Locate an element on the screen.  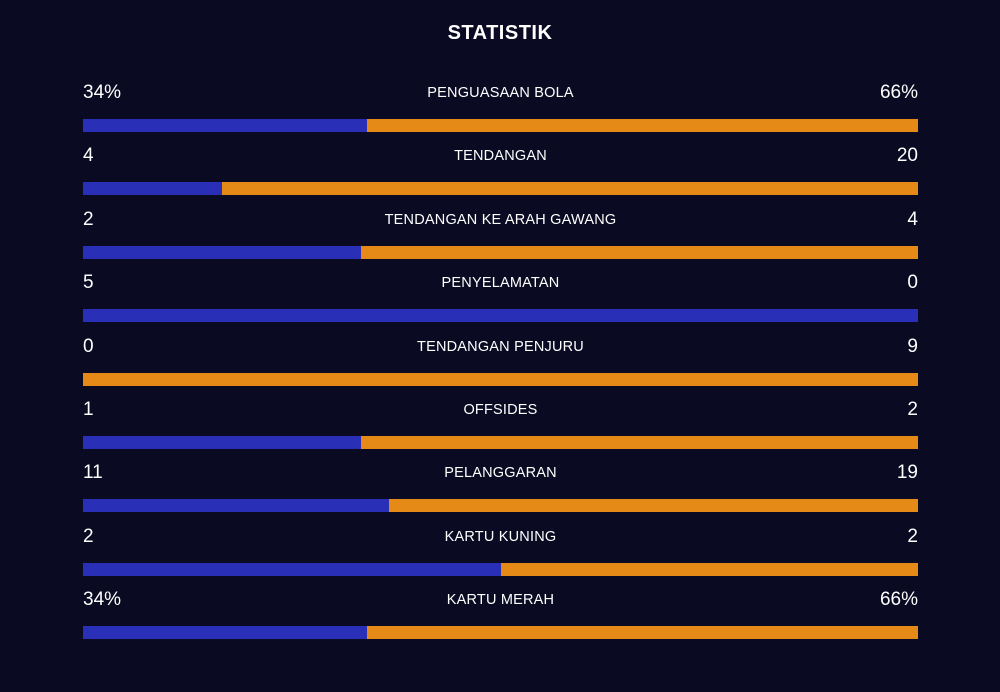
stat-values: 11 PELANGGARAN 19 is located at coordinates (500, 473).